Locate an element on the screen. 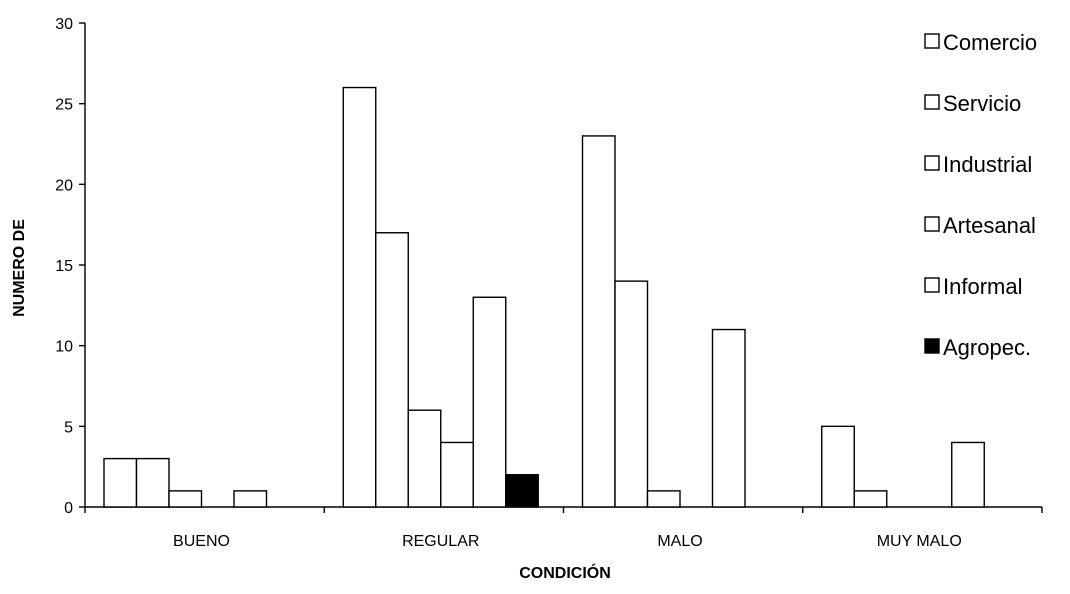 The height and width of the screenshot is (594, 1070). y-tick-label: 20 is located at coordinates (64, 185).